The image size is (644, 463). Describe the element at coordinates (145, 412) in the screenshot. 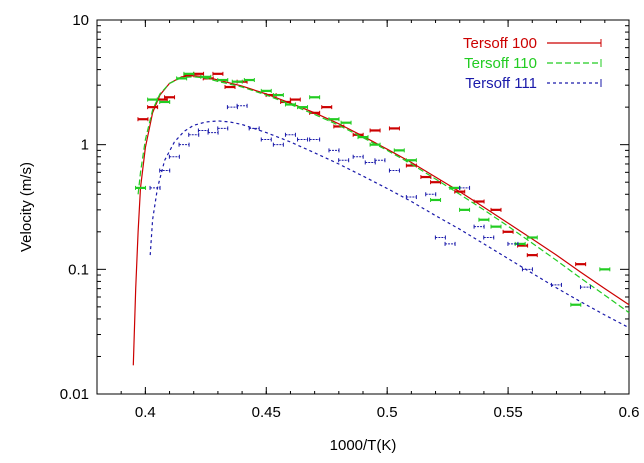

I see `x-tick-label: 0.4` at that location.